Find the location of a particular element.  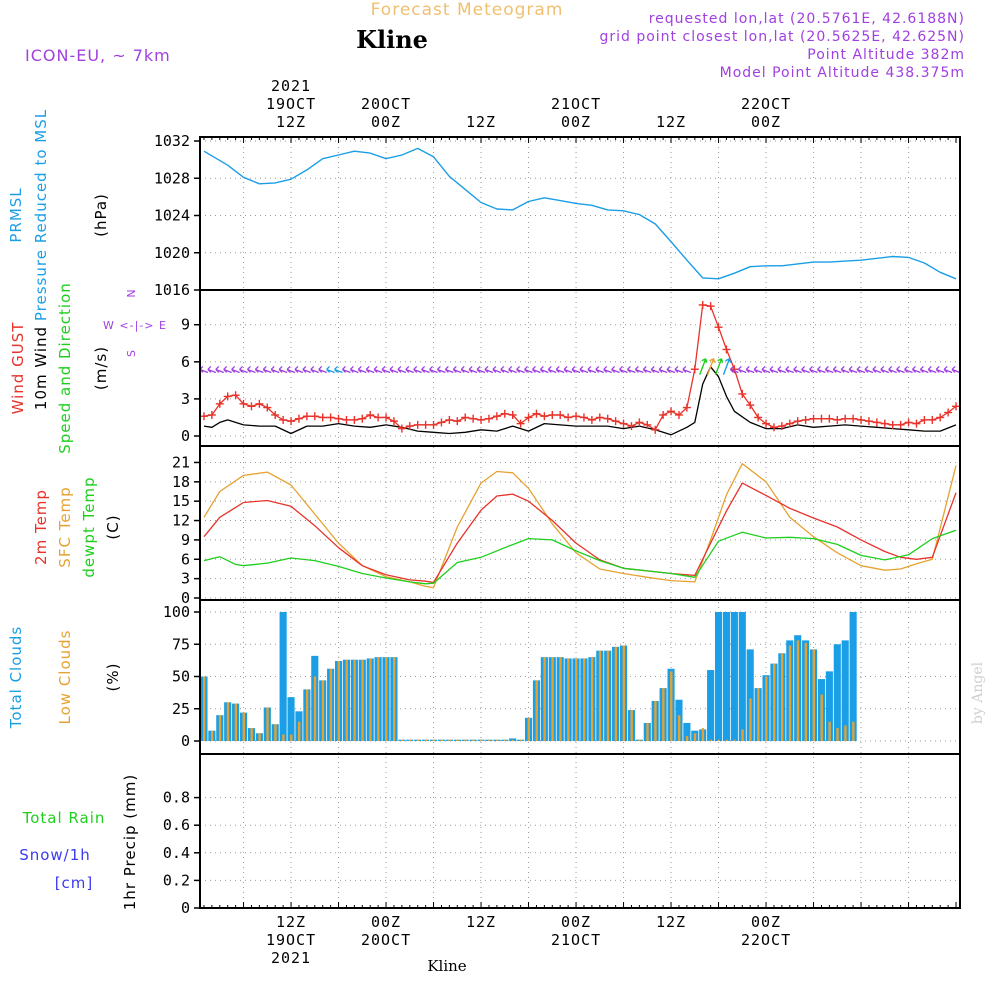

bottom-time-label: 20OCT is located at coordinates (386, 940).